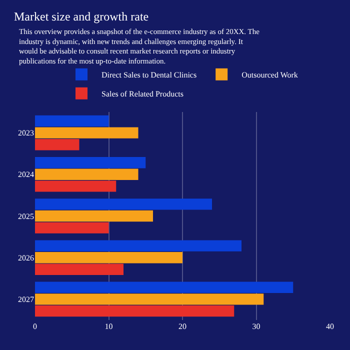 The width and height of the screenshot is (350, 350). I want to click on y-tick-label: 2025, so click(26, 216).